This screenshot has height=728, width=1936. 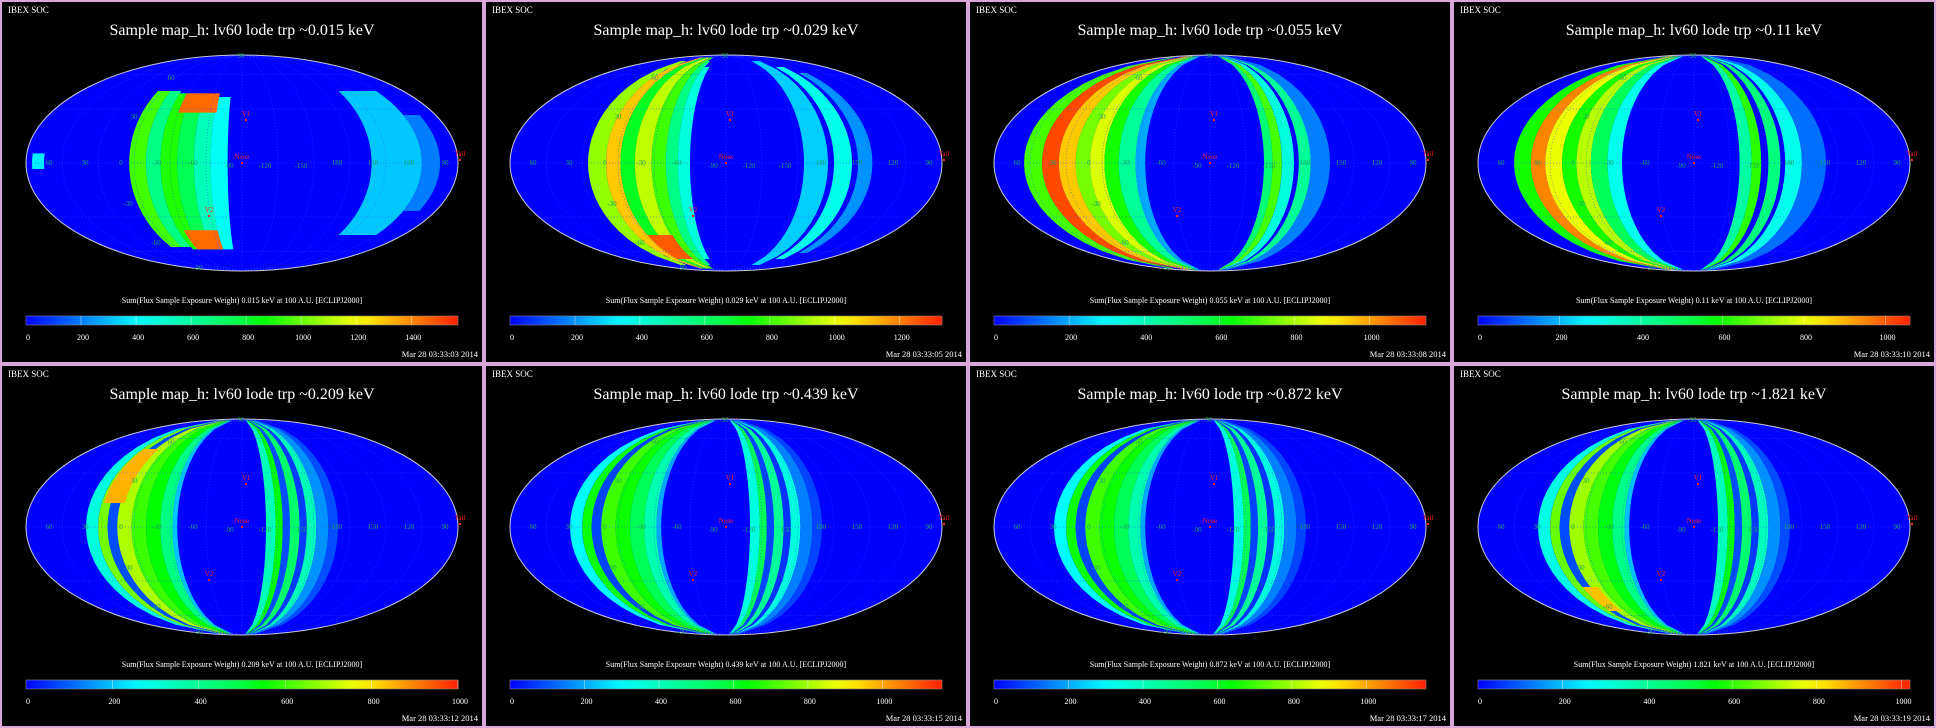 I want to click on map-title: Sample map_h: lv60 lode trp ~0.015 keV, so click(x=242, y=30).